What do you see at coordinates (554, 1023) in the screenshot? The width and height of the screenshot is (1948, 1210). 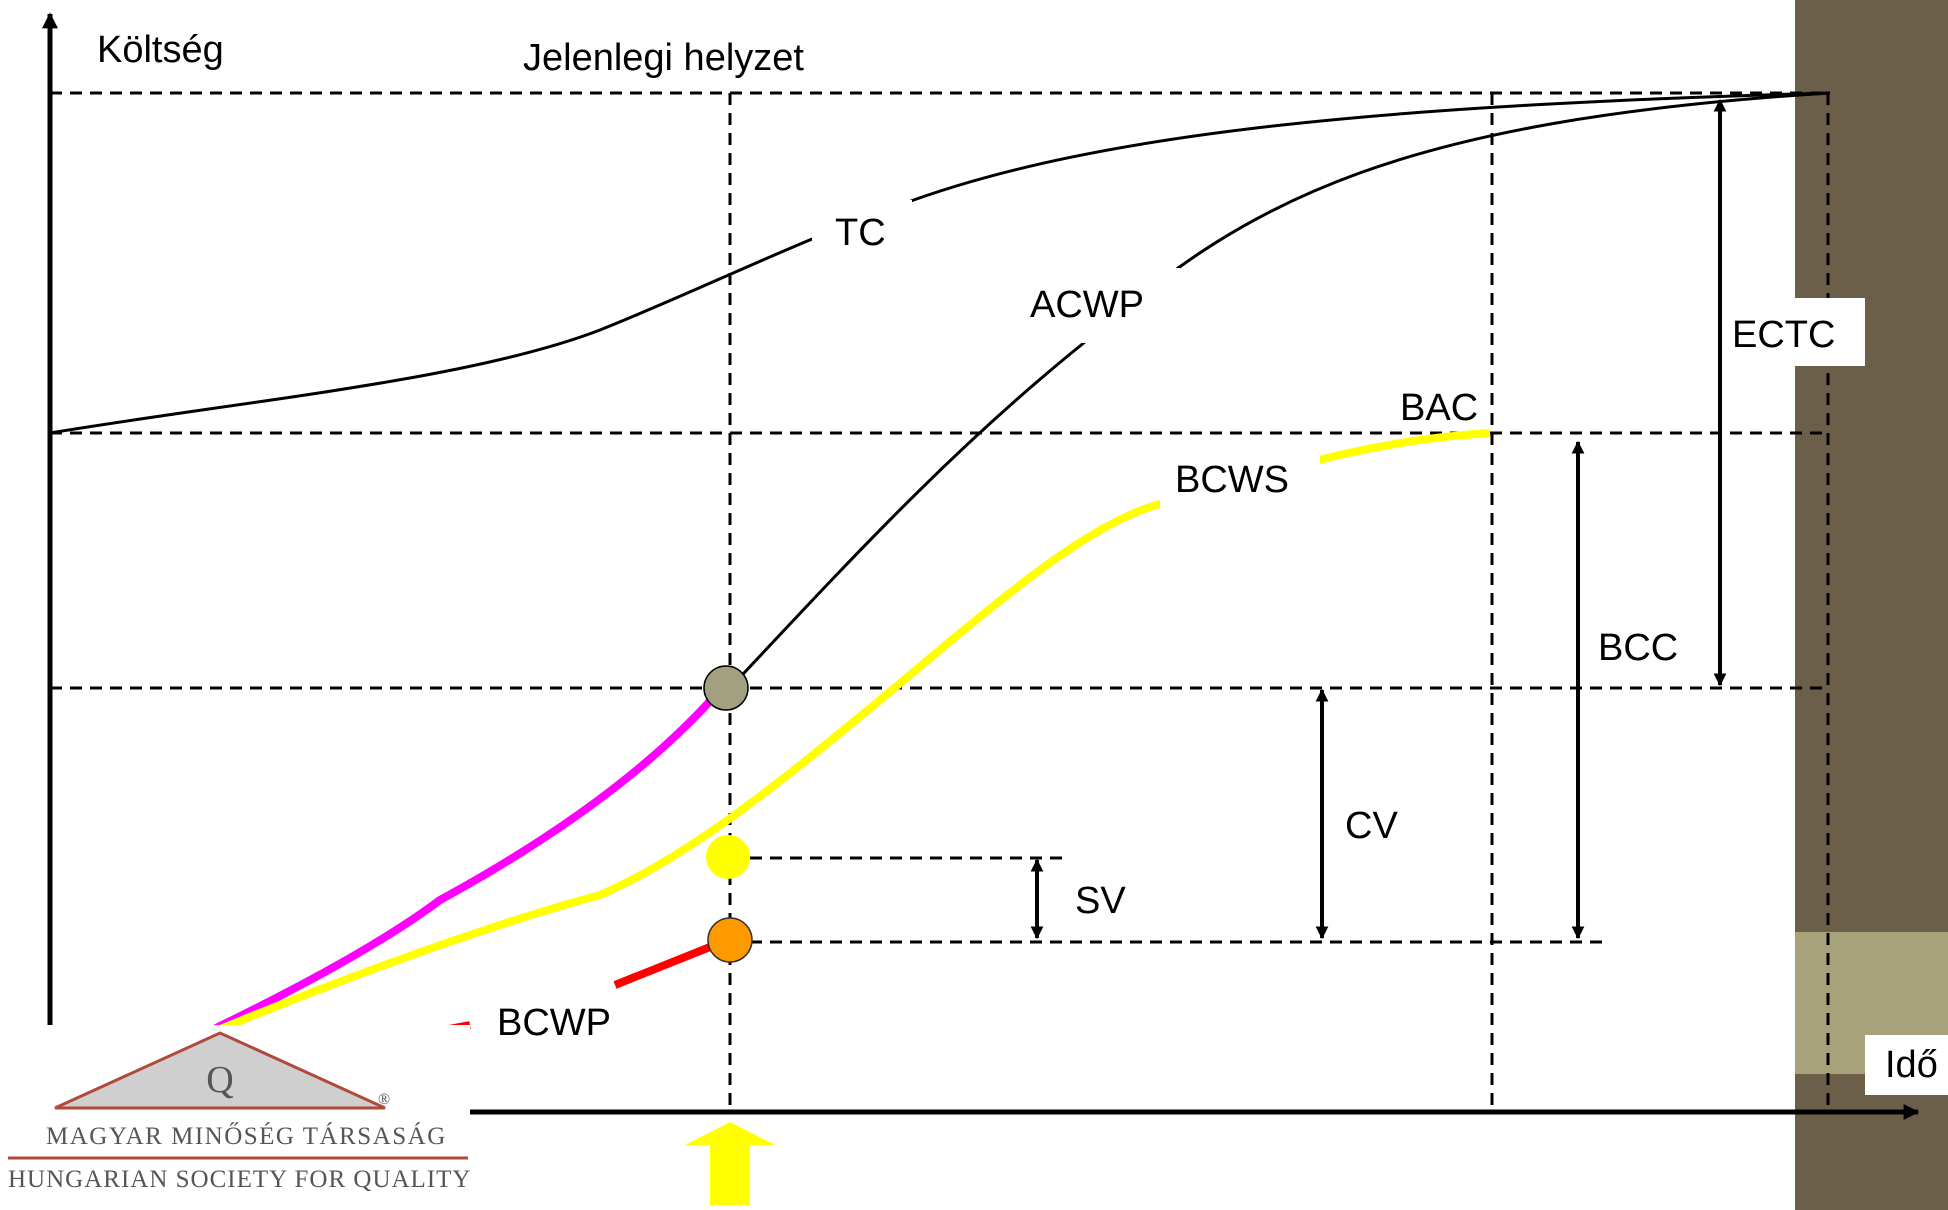 I see `bcwp-label: BCWP` at bounding box center [554, 1023].